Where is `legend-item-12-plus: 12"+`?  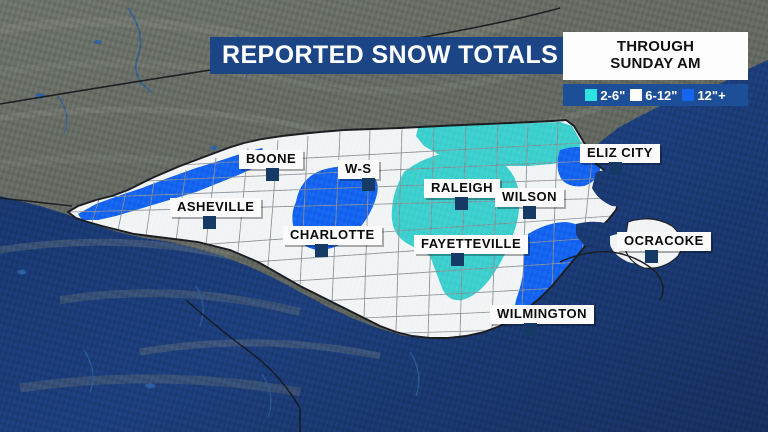 legend-item-12-plus: 12"+ is located at coordinates (704, 95).